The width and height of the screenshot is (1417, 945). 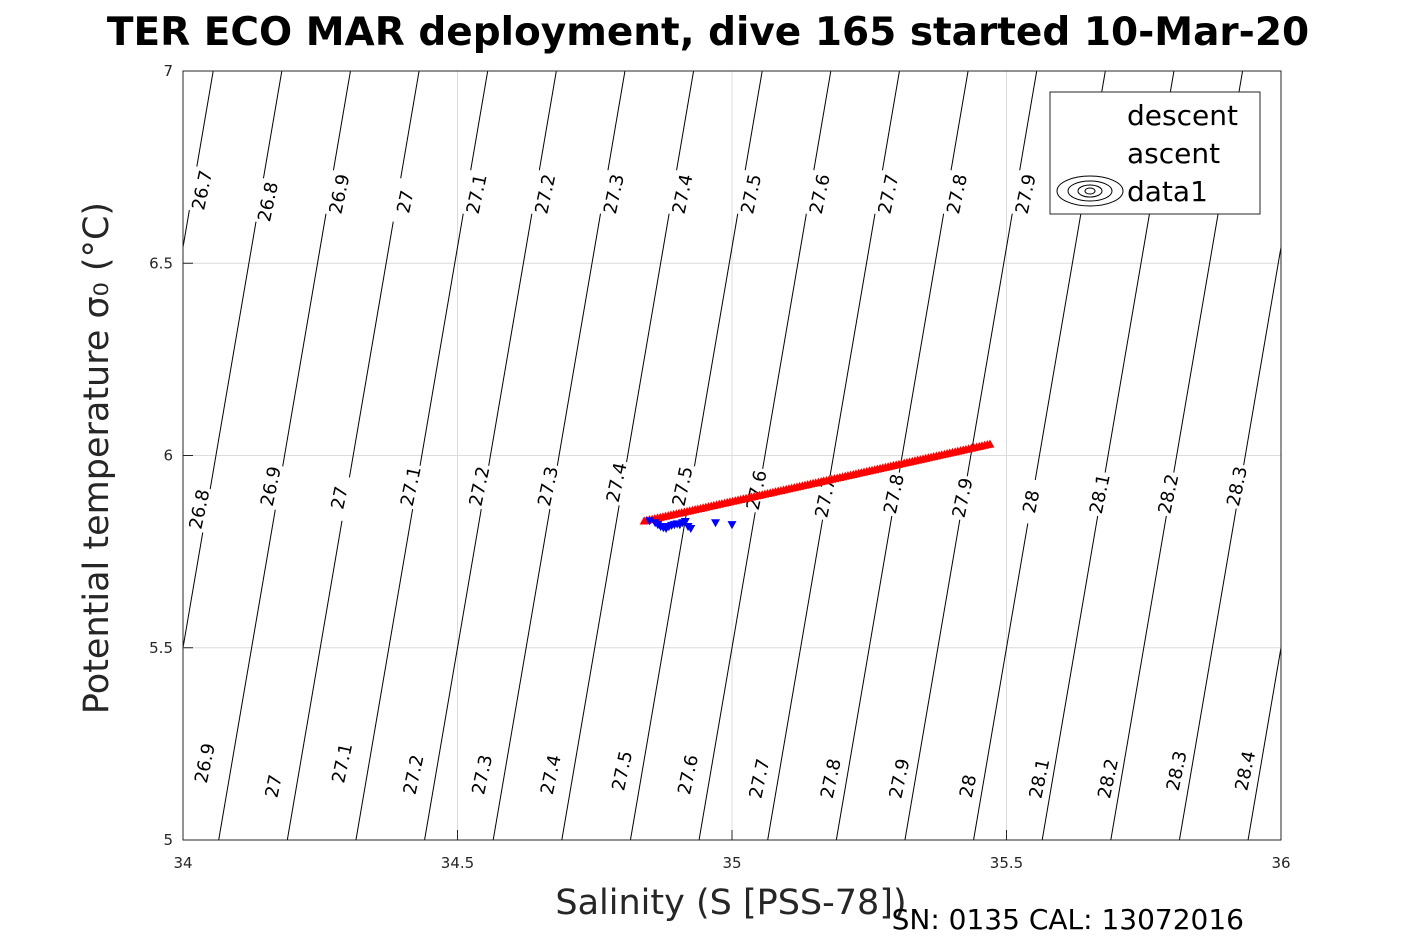 I want to click on x-axis-label: Salinity (S [PSS-78]), so click(x=730, y=903).